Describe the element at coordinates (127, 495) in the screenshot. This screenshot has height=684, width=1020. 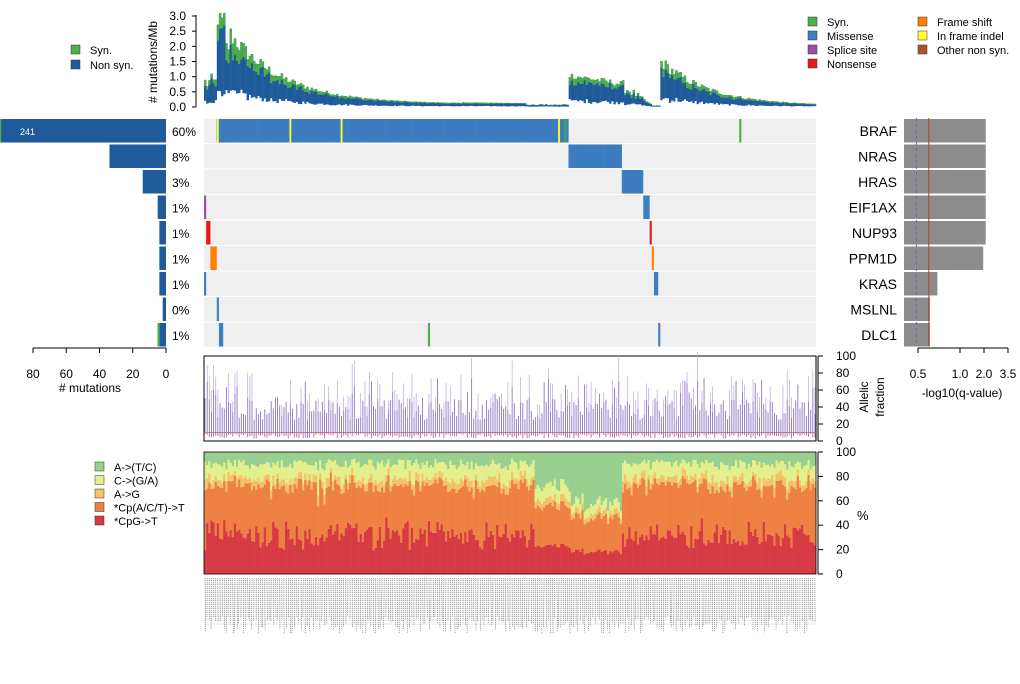
I see `legend-label: A->G` at that location.